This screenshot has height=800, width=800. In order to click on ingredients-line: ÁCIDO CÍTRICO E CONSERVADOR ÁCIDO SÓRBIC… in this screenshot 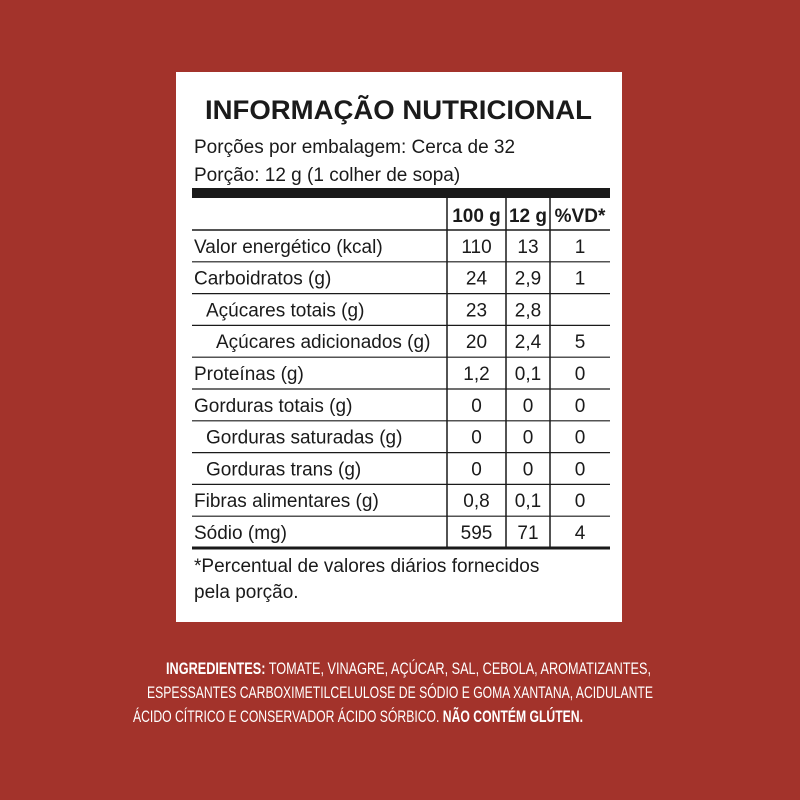, I will do `click(358, 716)`.